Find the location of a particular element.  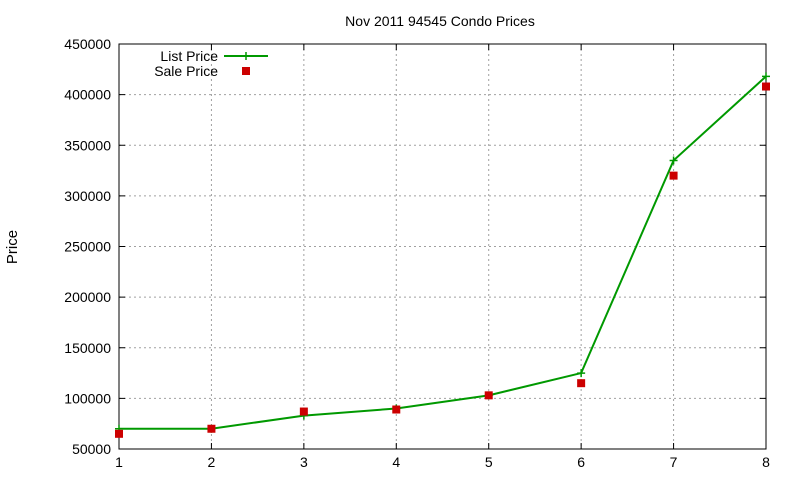

x-tick-label: 8 is located at coordinates (766, 462).